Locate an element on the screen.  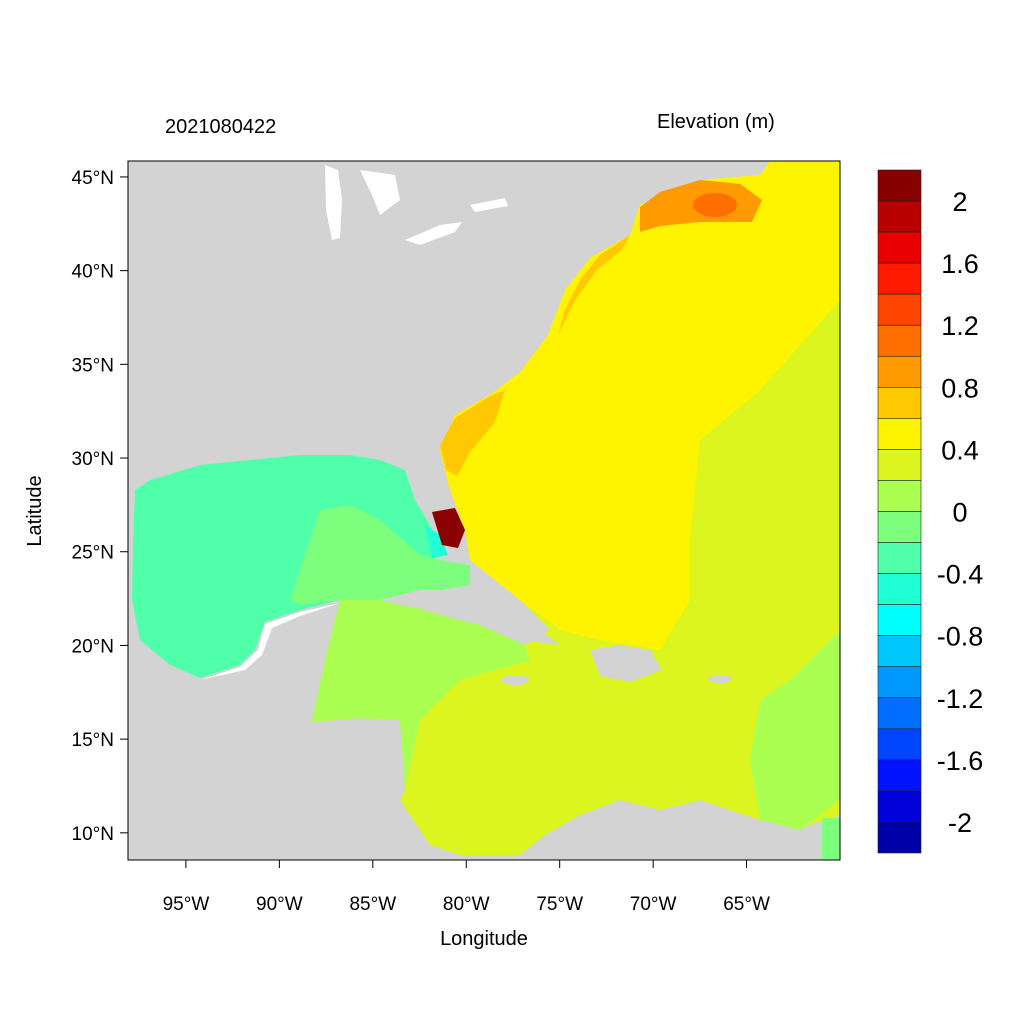
x-axis: 95°W 90°W 85°W 80°W 75°W 70°W 65°W is located at coordinates (466, 887).